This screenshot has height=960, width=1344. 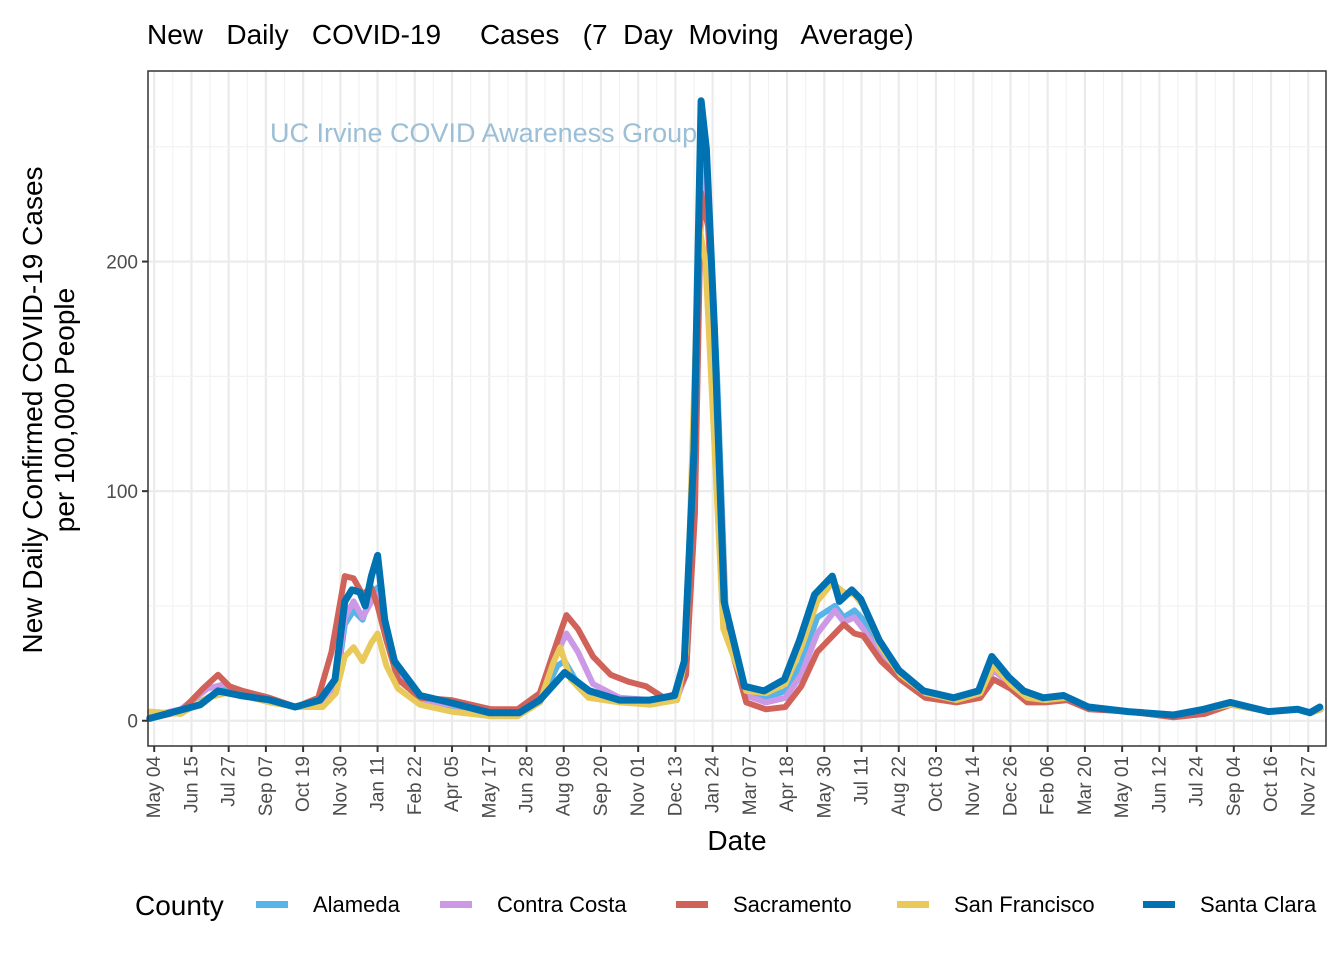 What do you see at coordinates (1048, 785) in the screenshot?
I see `x-tick-label: Feb 06` at bounding box center [1048, 785].